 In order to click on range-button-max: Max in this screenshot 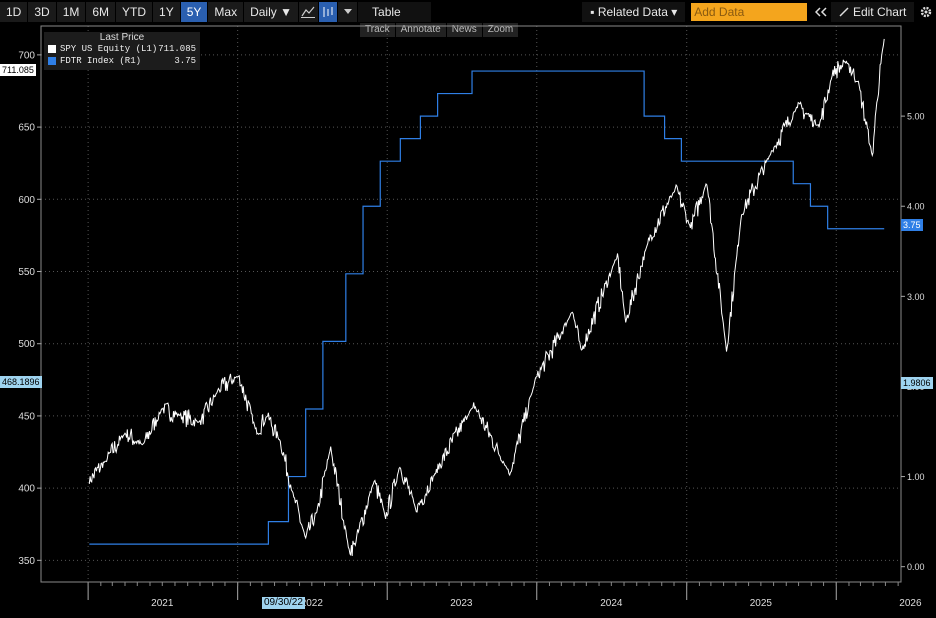, I will do `click(226, 12)`.